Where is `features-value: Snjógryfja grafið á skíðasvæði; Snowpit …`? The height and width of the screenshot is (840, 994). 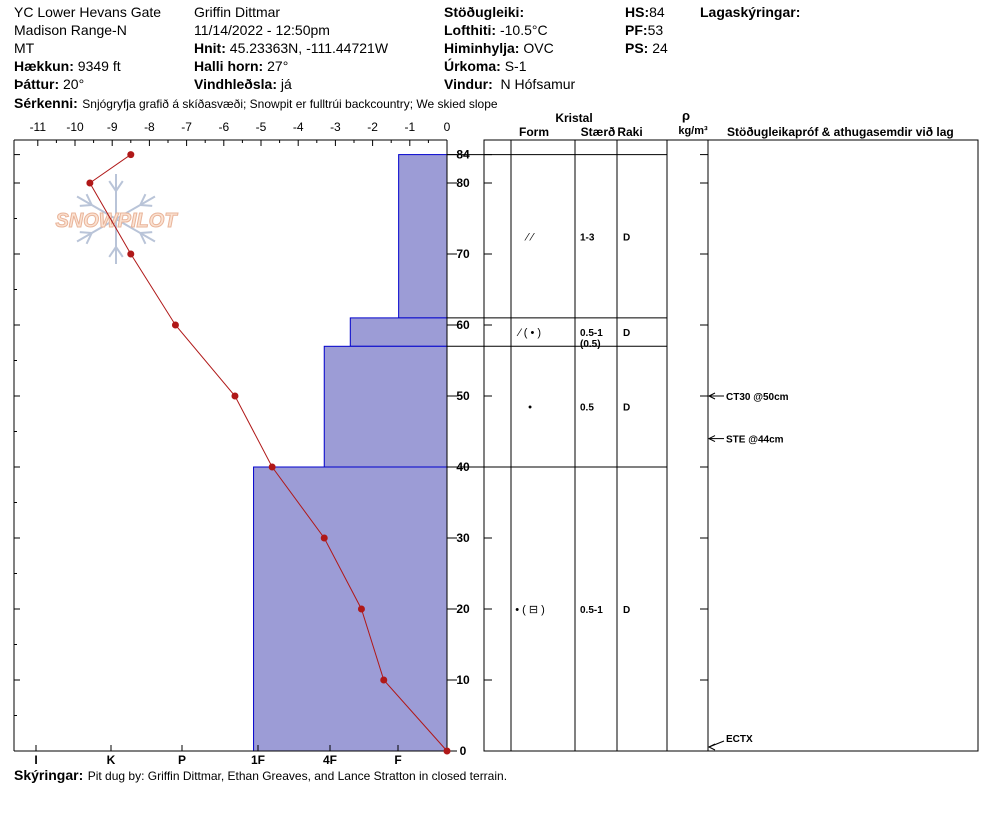
features-value: Snjógryfja grafið á skíðasvæði; Snowpit … is located at coordinates (290, 104).